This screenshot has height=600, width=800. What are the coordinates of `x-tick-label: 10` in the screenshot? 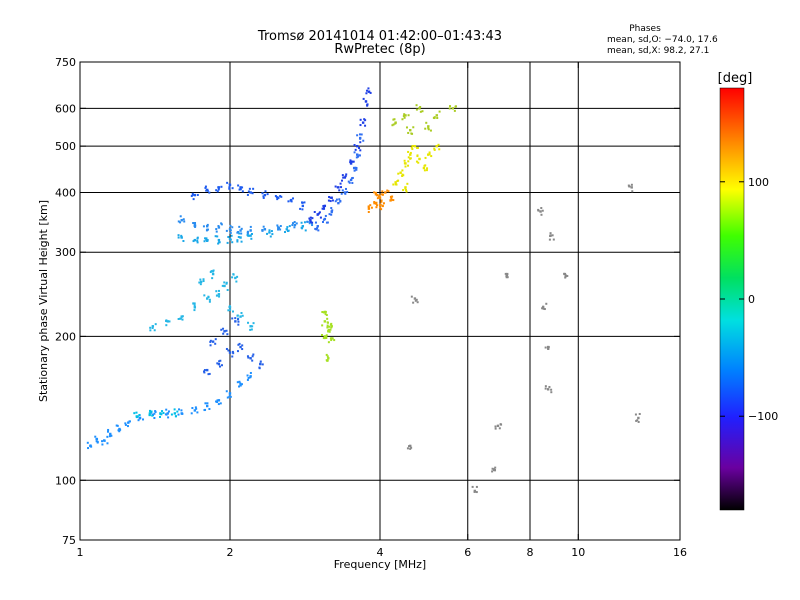 It's located at (578, 552).